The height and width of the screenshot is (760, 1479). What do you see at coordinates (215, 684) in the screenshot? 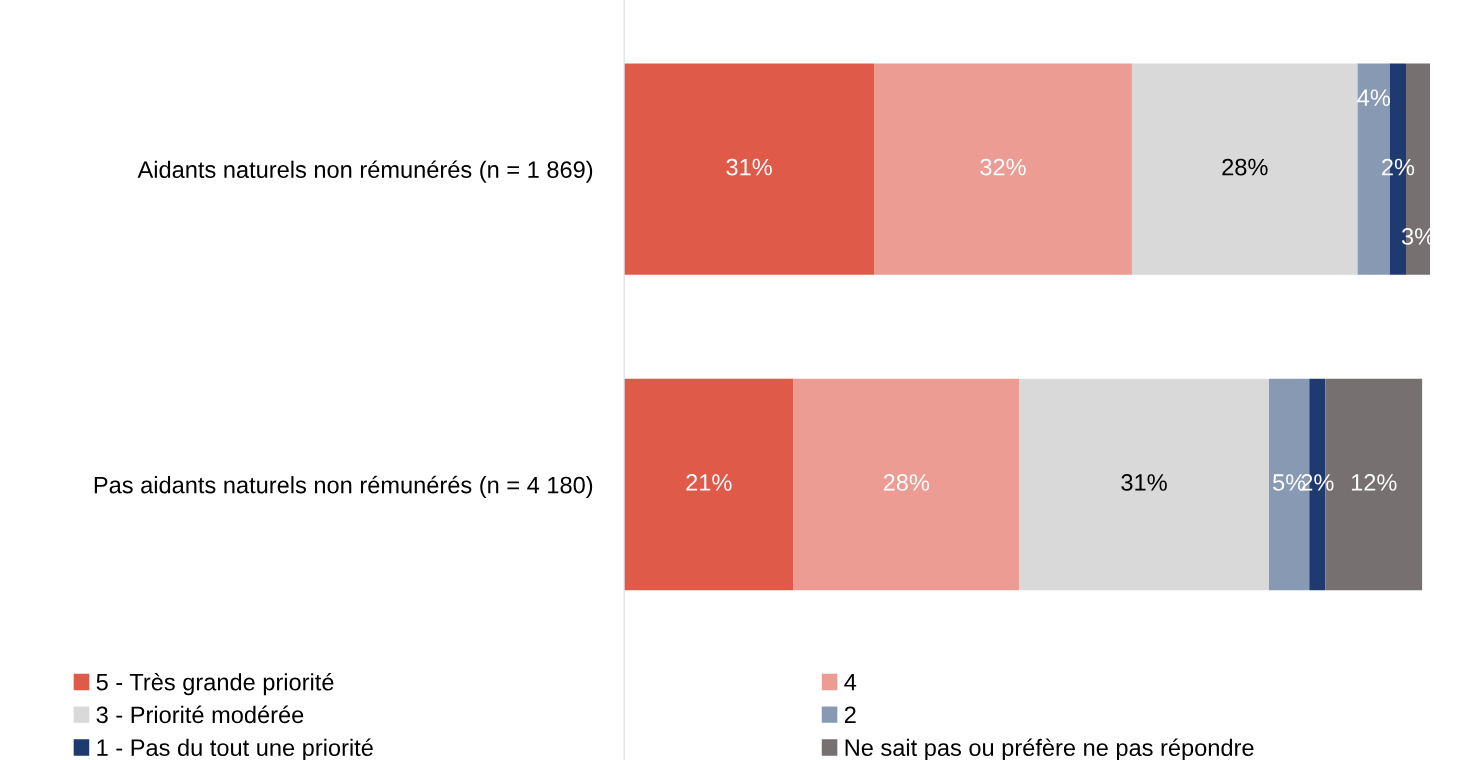
I see `legend-label: 5 - Très grande priorité` at bounding box center [215, 684].